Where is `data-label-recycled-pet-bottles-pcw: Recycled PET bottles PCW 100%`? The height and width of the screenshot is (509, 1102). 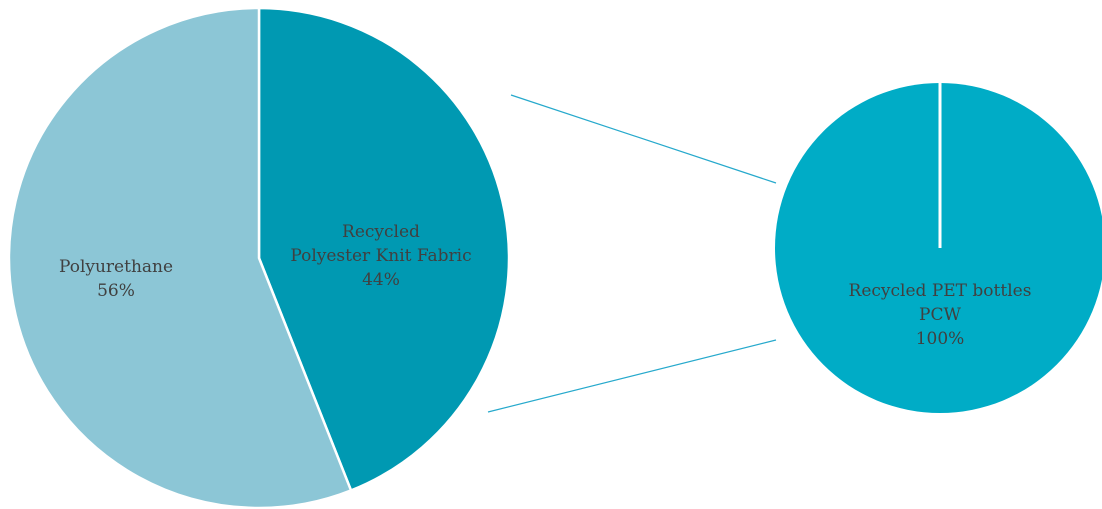 data-label-recycled-pet-bottles-pcw: Recycled PET bottles PCW 100% is located at coordinates (940, 315).